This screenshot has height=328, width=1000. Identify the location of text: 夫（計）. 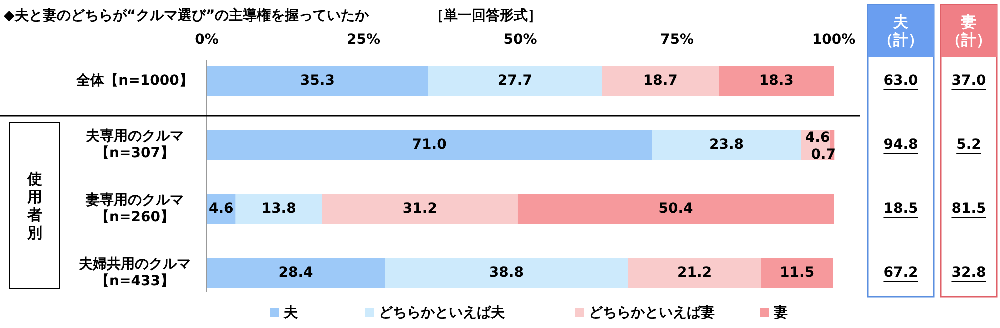
(901, 31).